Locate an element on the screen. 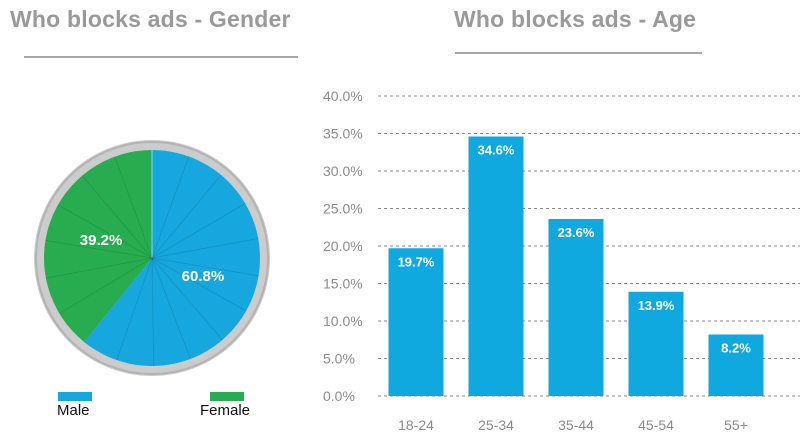 This screenshot has width=800, height=438. x-tick-label: 25-34 is located at coordinates (496, 425).